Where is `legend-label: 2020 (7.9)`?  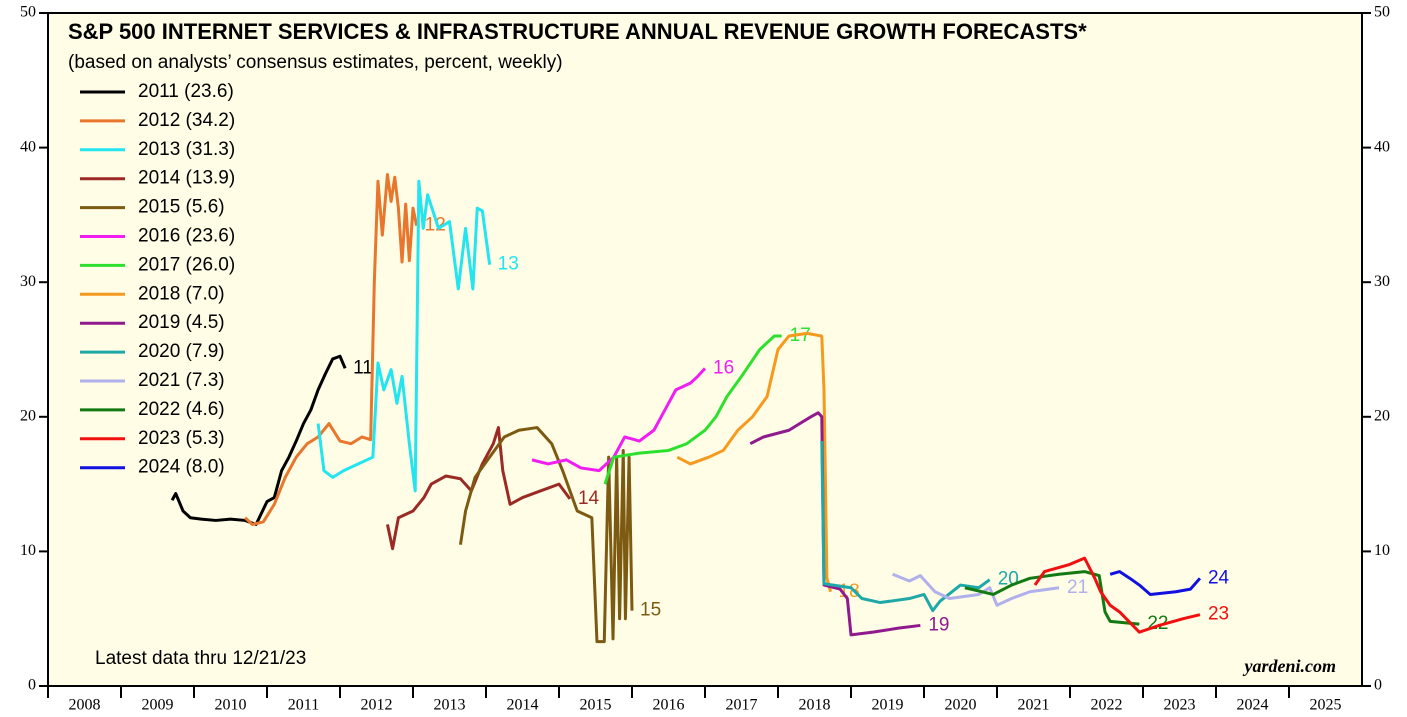 legend-label: 2020 (7.9) is located at coordinates (181, 351).